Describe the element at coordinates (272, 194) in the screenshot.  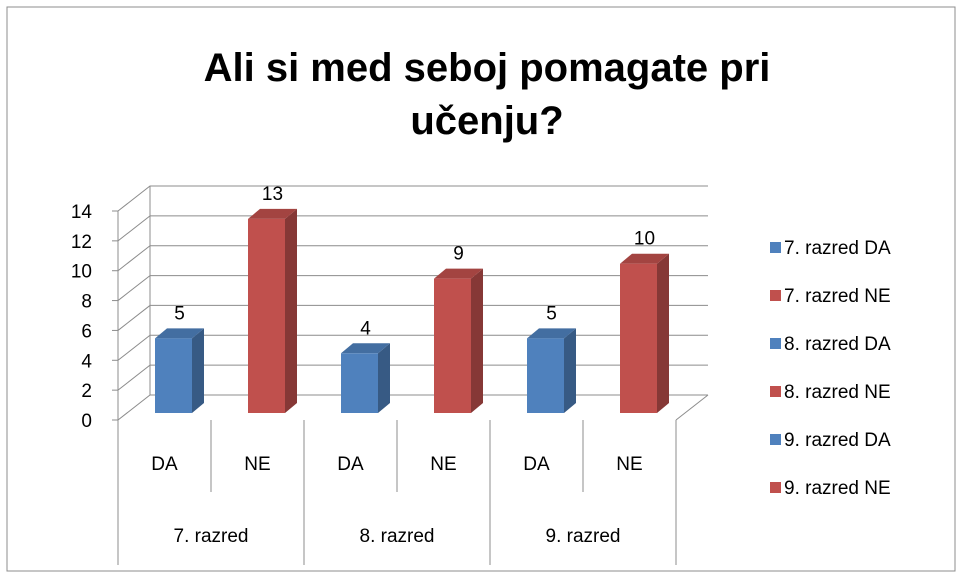
I see `data-label: 13` at that location.